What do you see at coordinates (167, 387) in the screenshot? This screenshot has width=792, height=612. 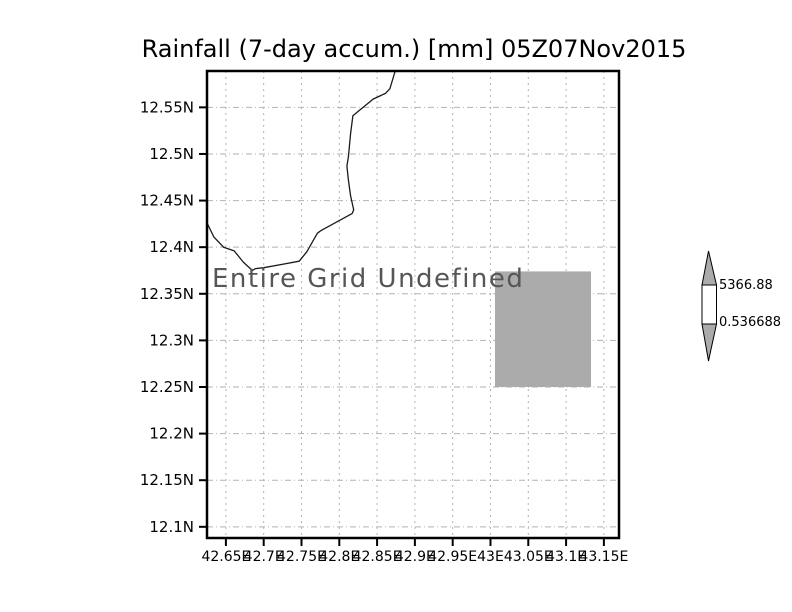 I see `lat-tick-label: 12.25N` at bounding box center [167, 387].